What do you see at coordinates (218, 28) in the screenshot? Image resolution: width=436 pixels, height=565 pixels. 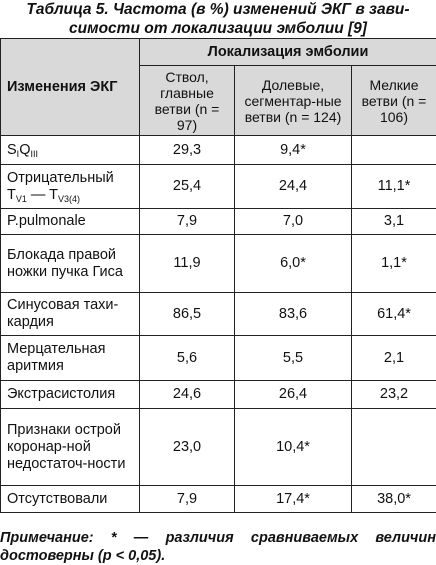 I see `caption-line-2: симости от локализации эмболии [9]` at bounding box center [218, 28].